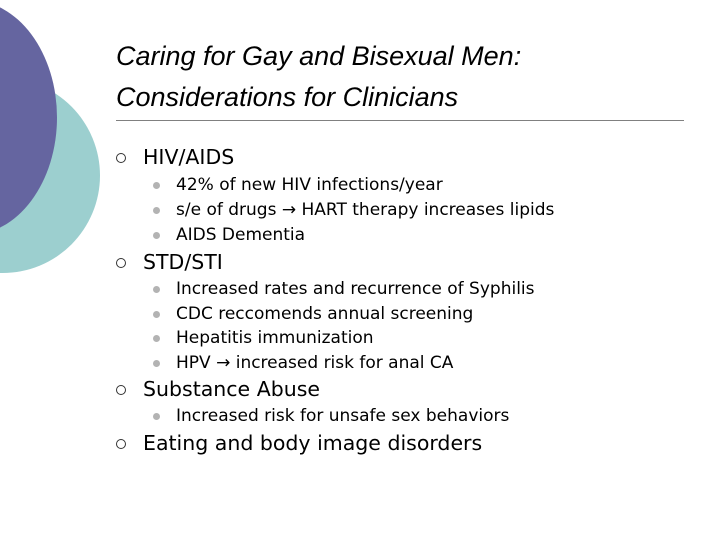 The height and width of the screenshot is (540, 720). I want to click on section-heading: Eating and body image disorders, so click(313, 443).